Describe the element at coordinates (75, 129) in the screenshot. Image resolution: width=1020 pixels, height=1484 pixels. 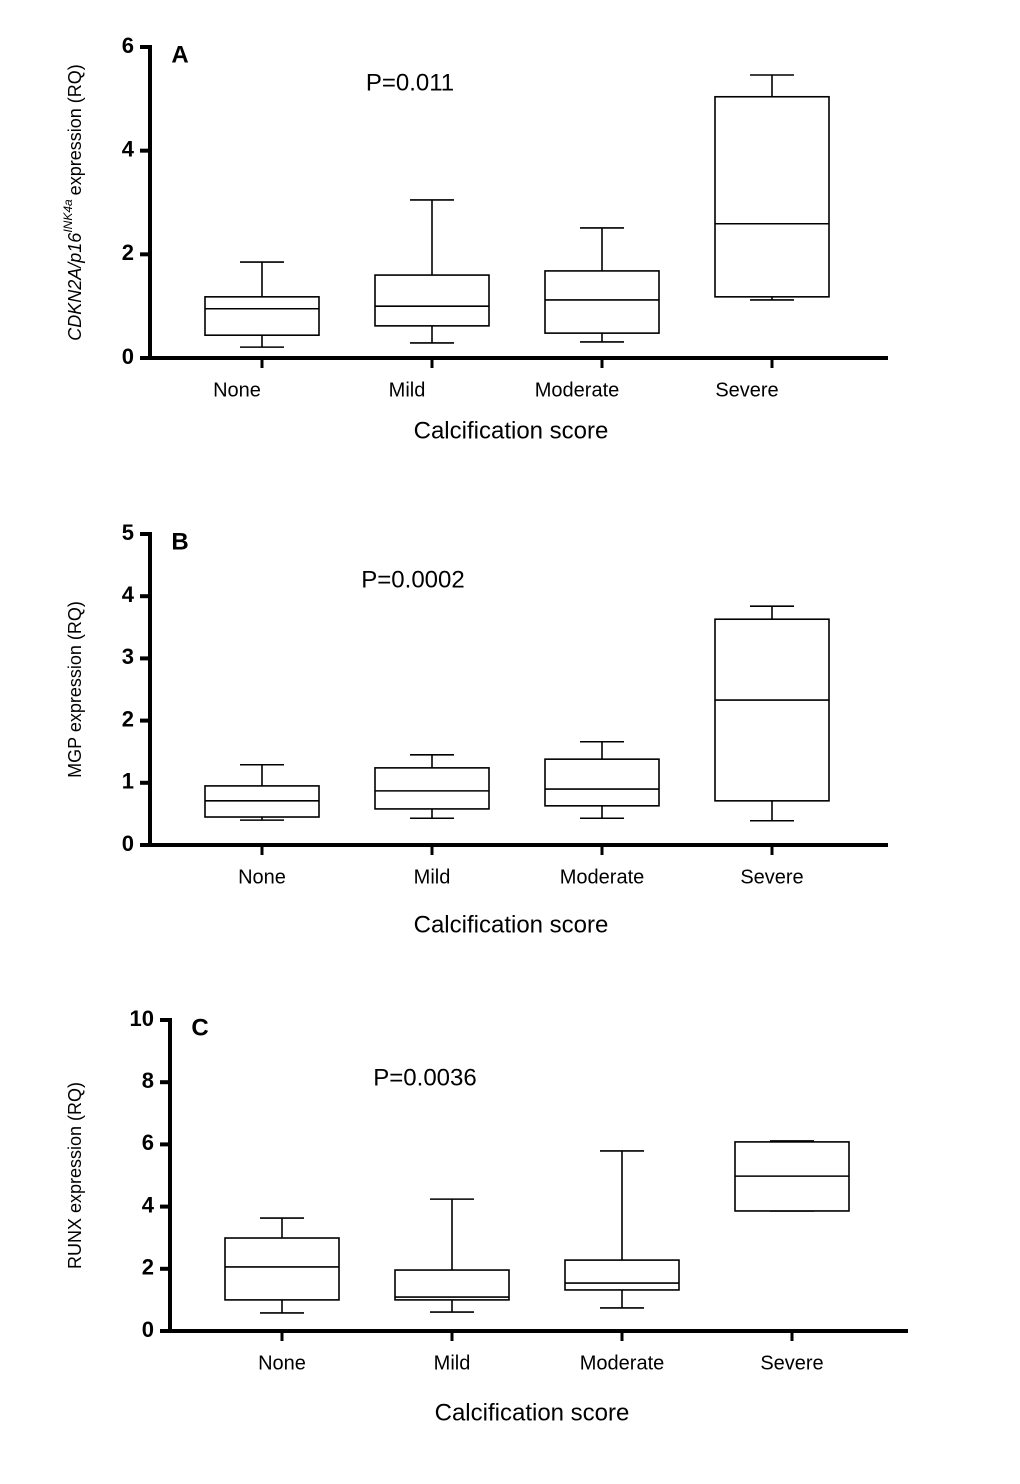
I see `y-label-rest: expression (RQ)` at that location.